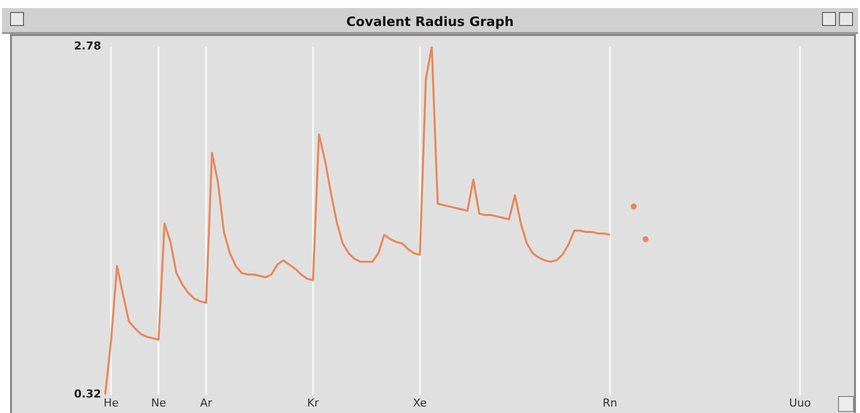 The width and height of the screenshot is (860, 413). Describe the element at coordinates (610, 403) in the screenshot. I see `x-tick-label: Rn` at that location.